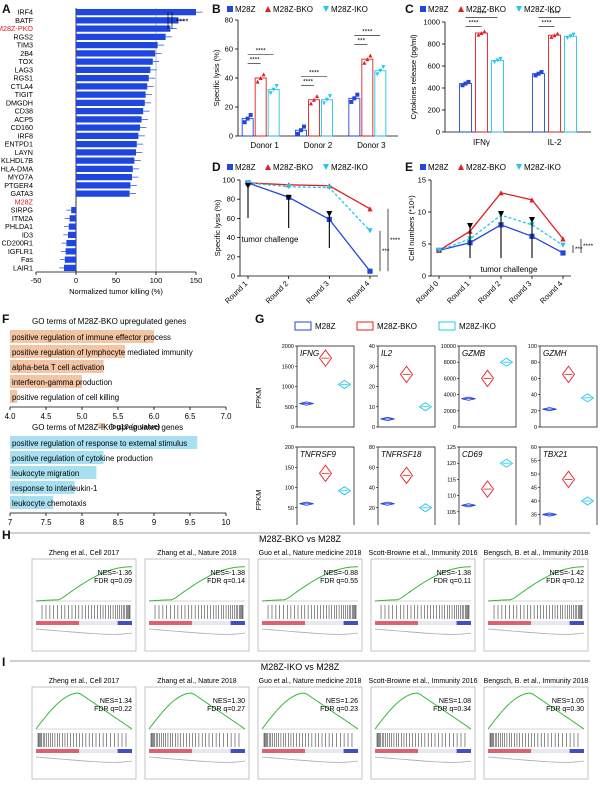  What do you see at coordinates (113, 581) in the screenshot?
I see `fdr-label: FDR q=0.09` at bounding box center [113, 581].